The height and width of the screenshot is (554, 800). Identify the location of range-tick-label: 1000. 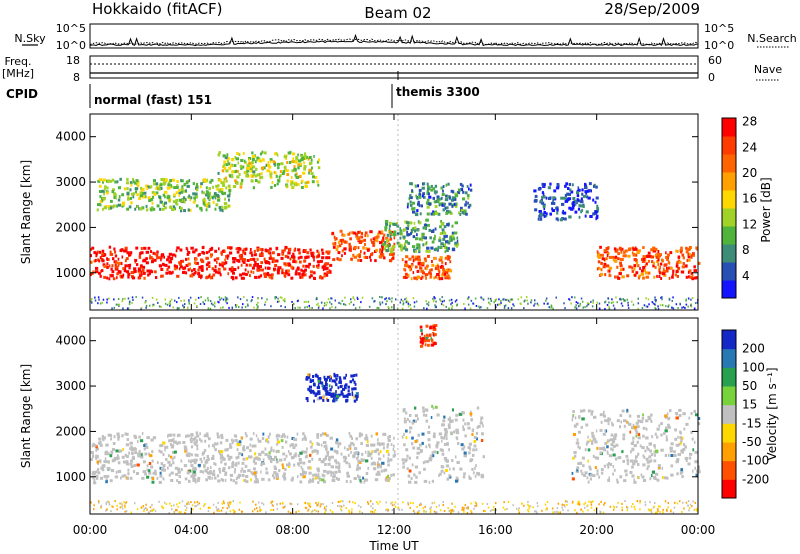
(70, 273).